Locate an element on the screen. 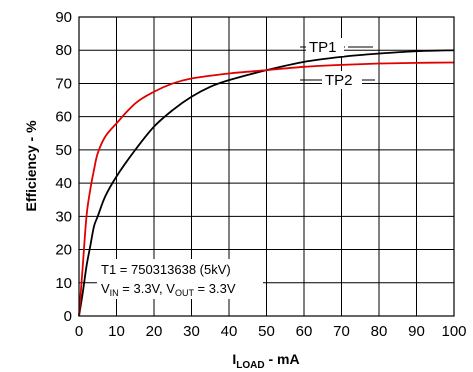 The height and width of the screenshot is (372, 473). y-tick-label: 0 is located at coordinates (68, 316).